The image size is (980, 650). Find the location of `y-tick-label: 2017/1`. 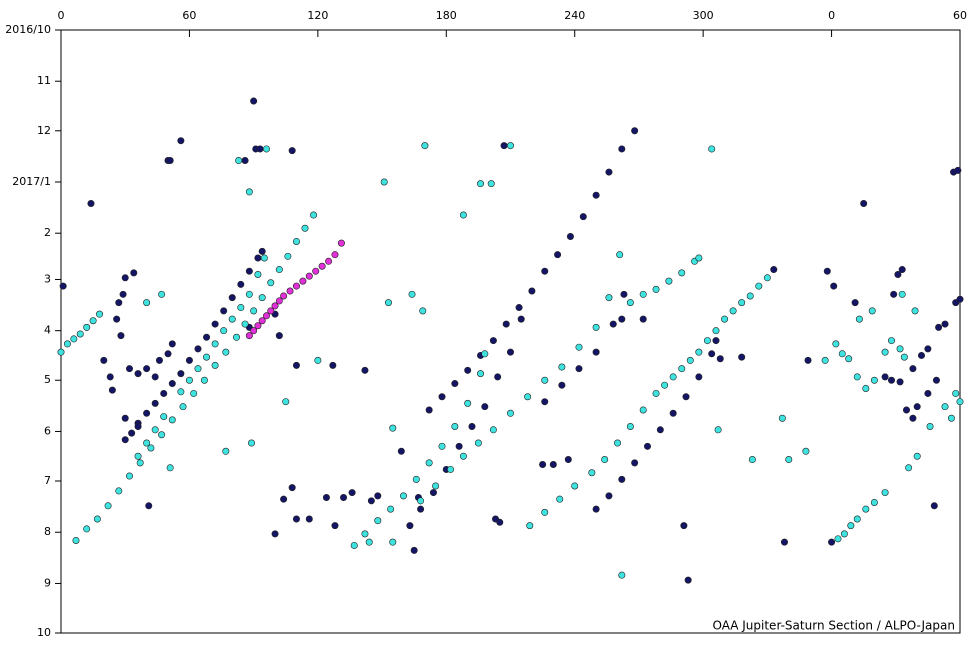

y-tick-label: 2017/1 is located at coordinates (31, 181).